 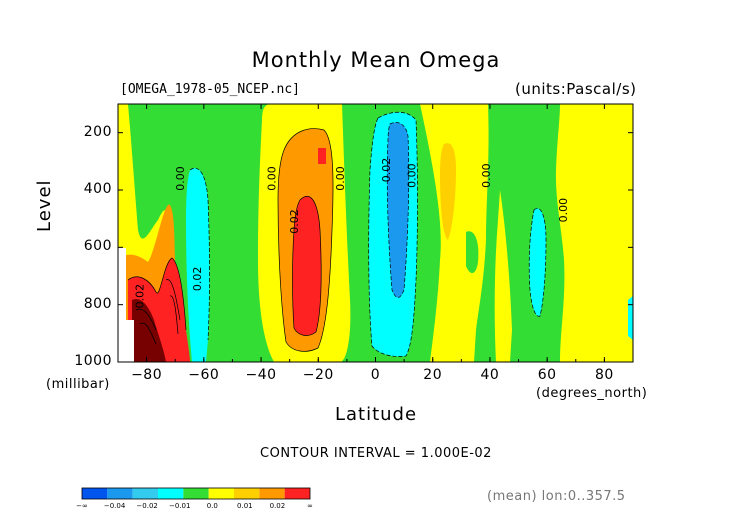 What do you see at coordinates (448, 191) in the screenshot?
I see `contour-region-orange-nh-band` at bounding box center [448, 191].